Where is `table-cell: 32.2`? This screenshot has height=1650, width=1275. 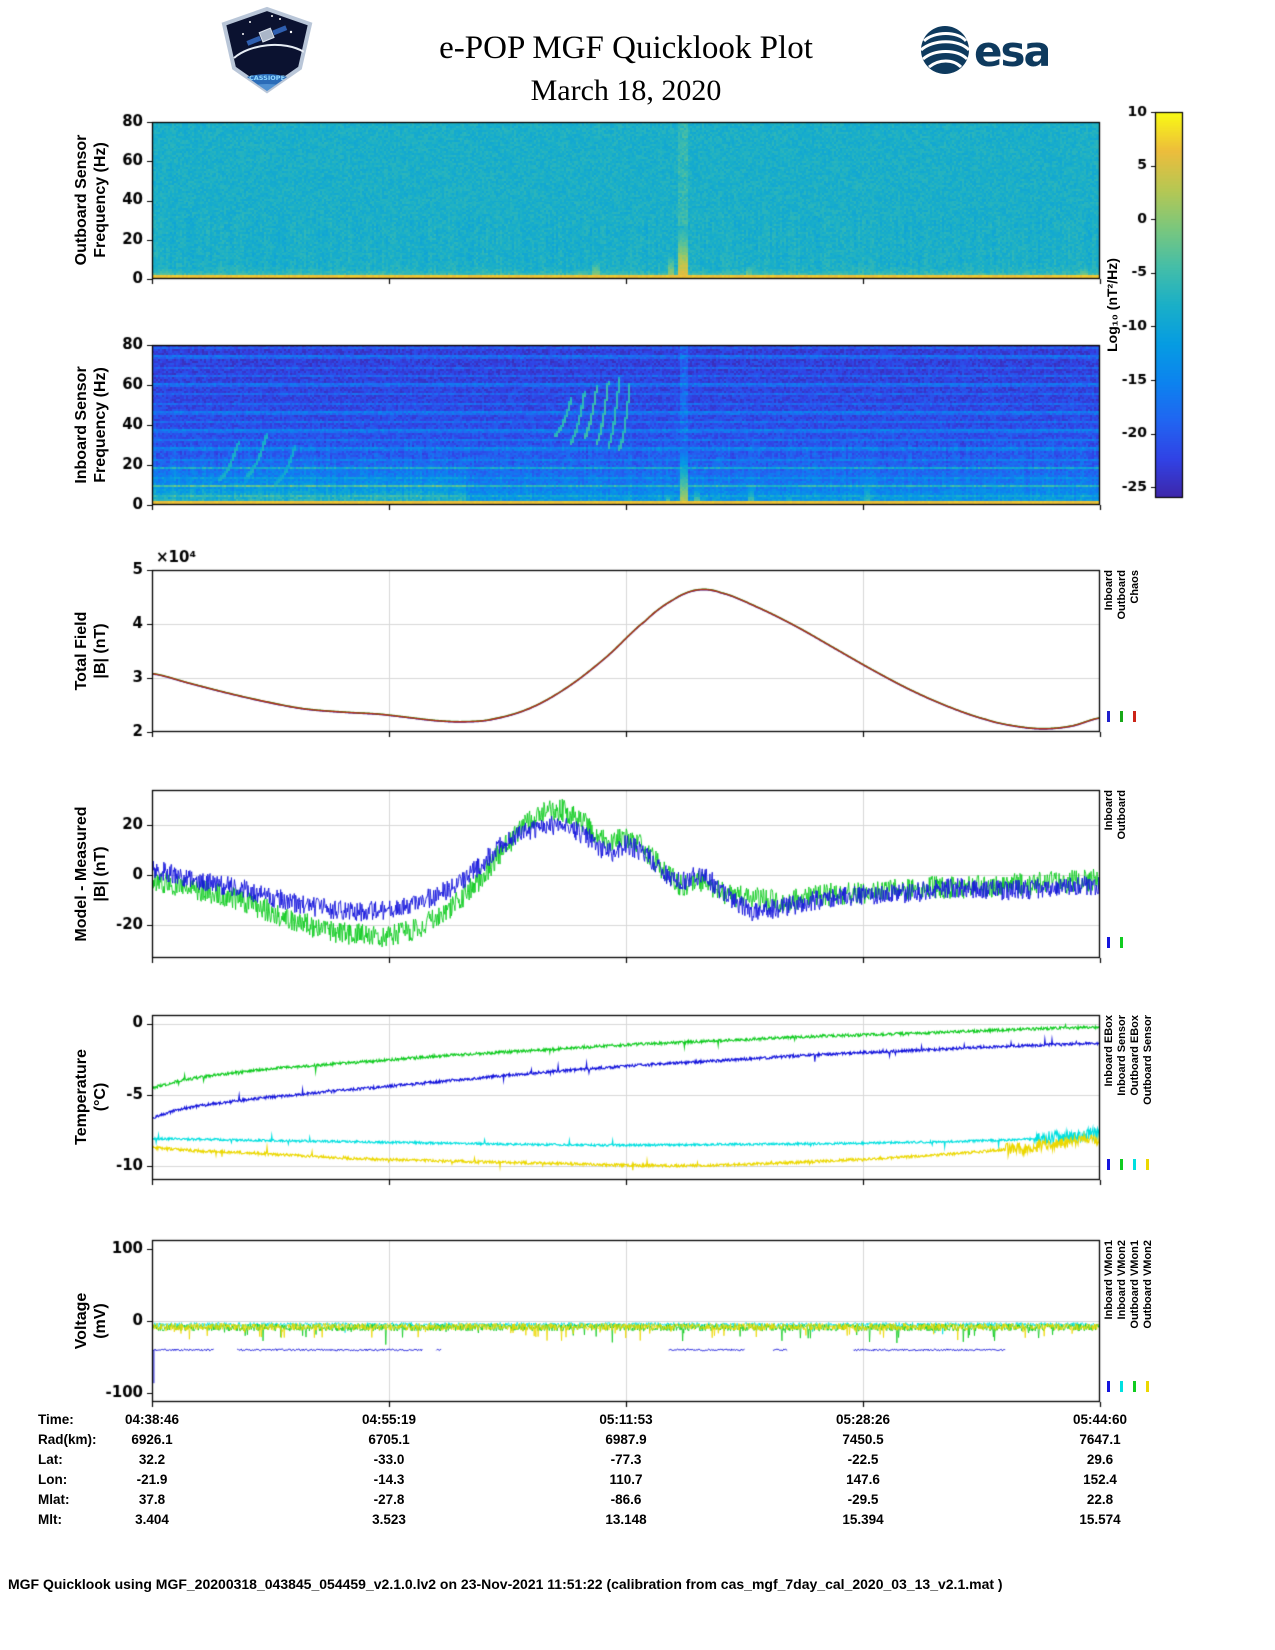 table-cell: 32.2 is located at coordinates (152, 1459).